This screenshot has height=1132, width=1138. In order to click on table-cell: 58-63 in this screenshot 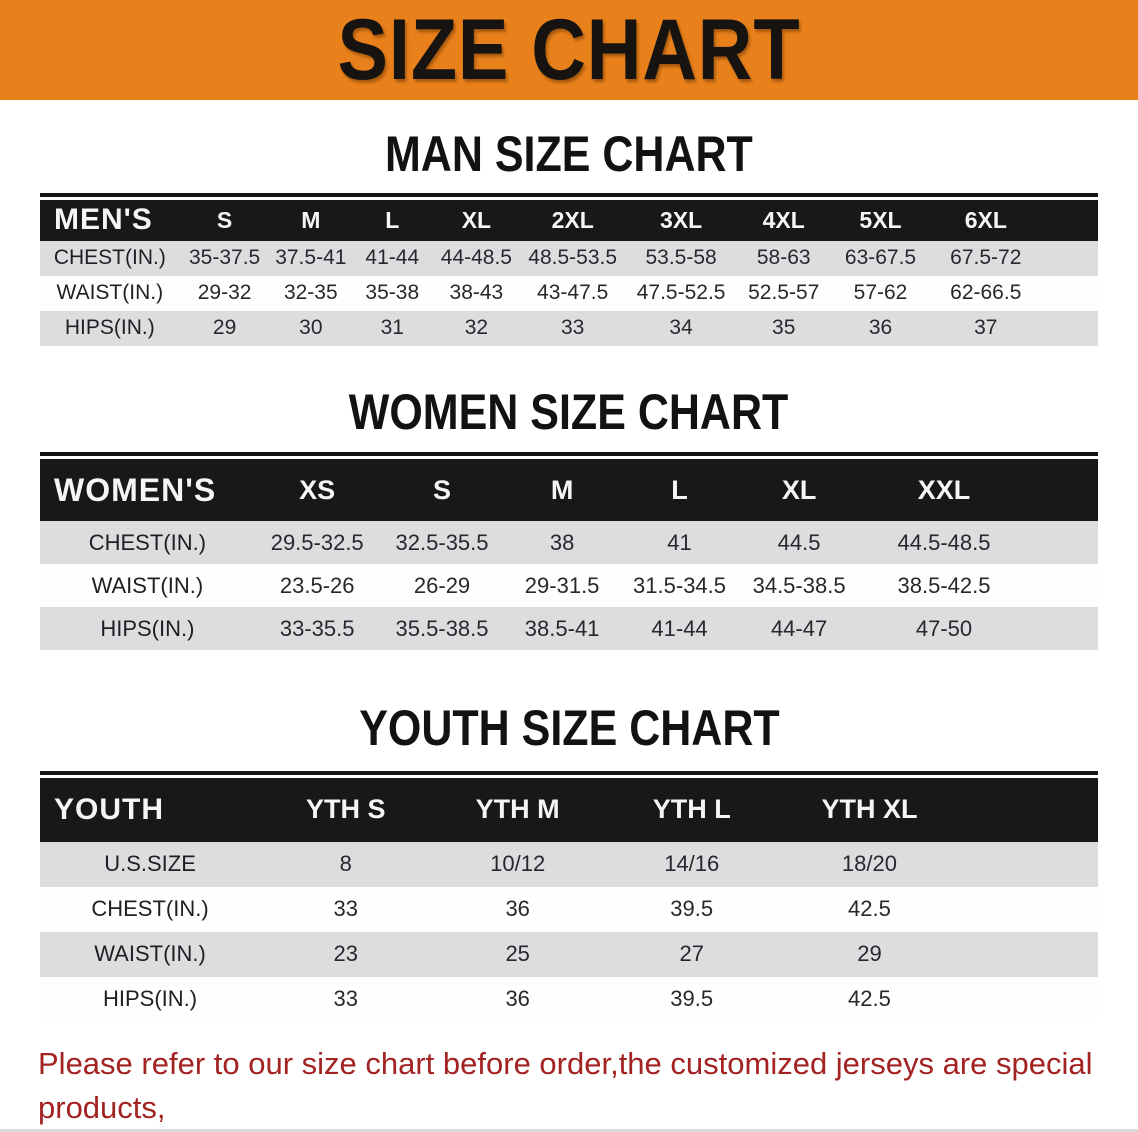, I will do `click(783, 257)`.